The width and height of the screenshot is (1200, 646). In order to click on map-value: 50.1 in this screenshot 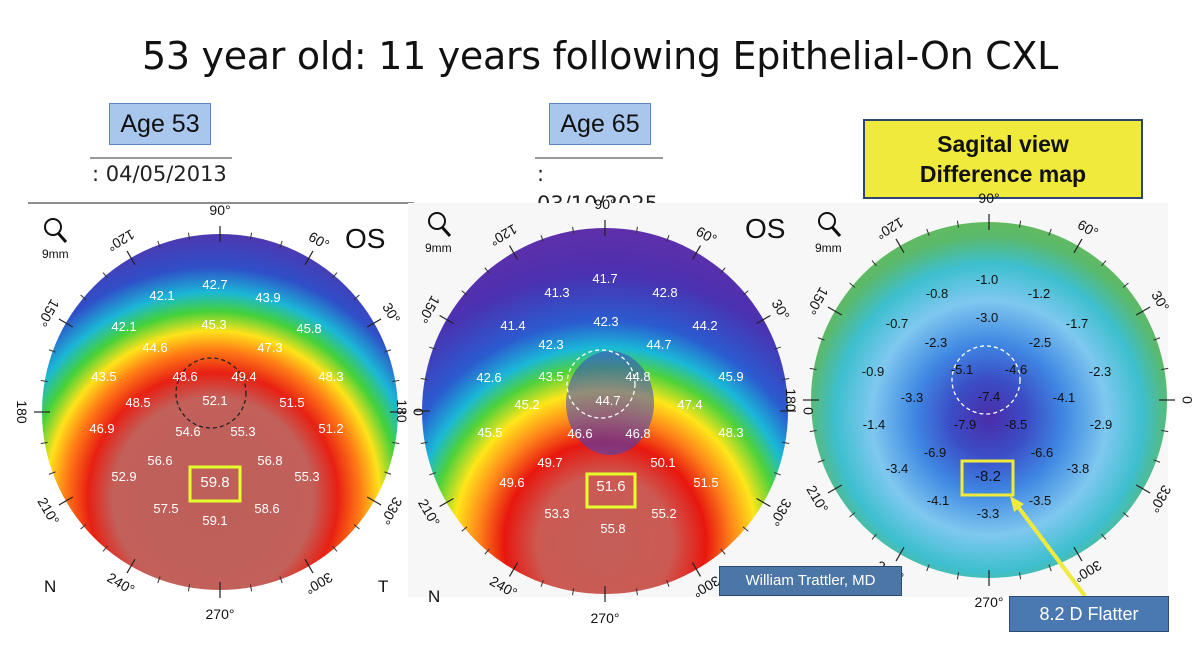, I will do `click(662, 462)`.